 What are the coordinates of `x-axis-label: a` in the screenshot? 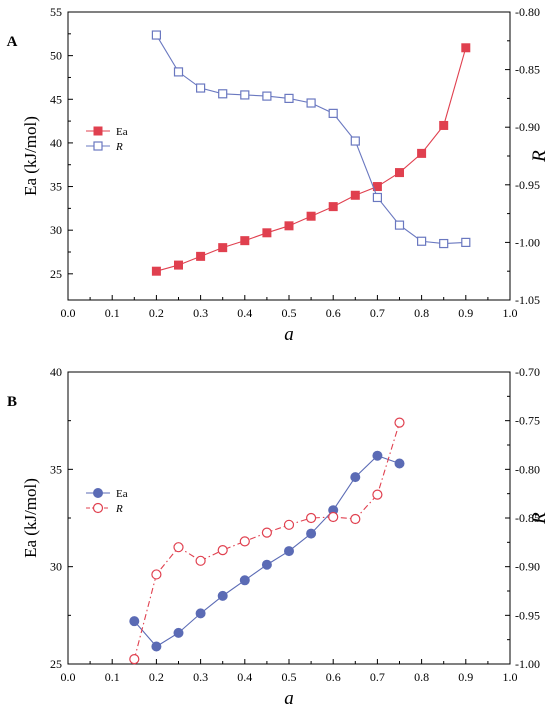 It's located at (289, 334).